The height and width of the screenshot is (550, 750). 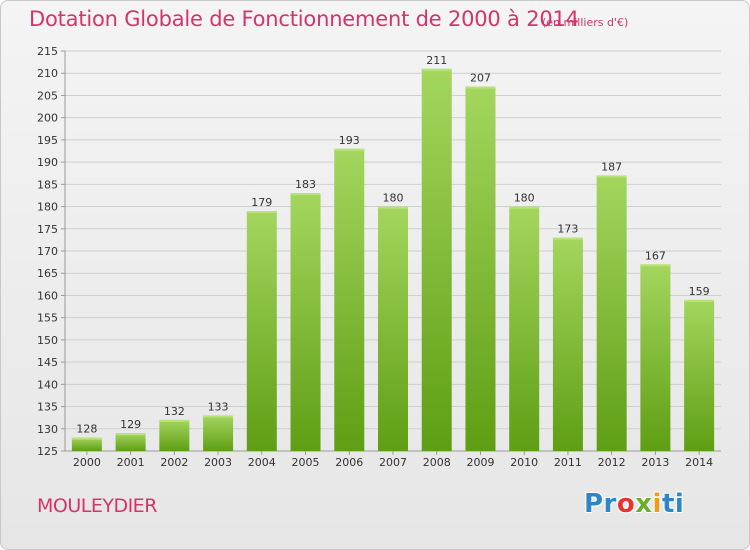 I want to click on value-label: 179, so click(x=261, y=202).